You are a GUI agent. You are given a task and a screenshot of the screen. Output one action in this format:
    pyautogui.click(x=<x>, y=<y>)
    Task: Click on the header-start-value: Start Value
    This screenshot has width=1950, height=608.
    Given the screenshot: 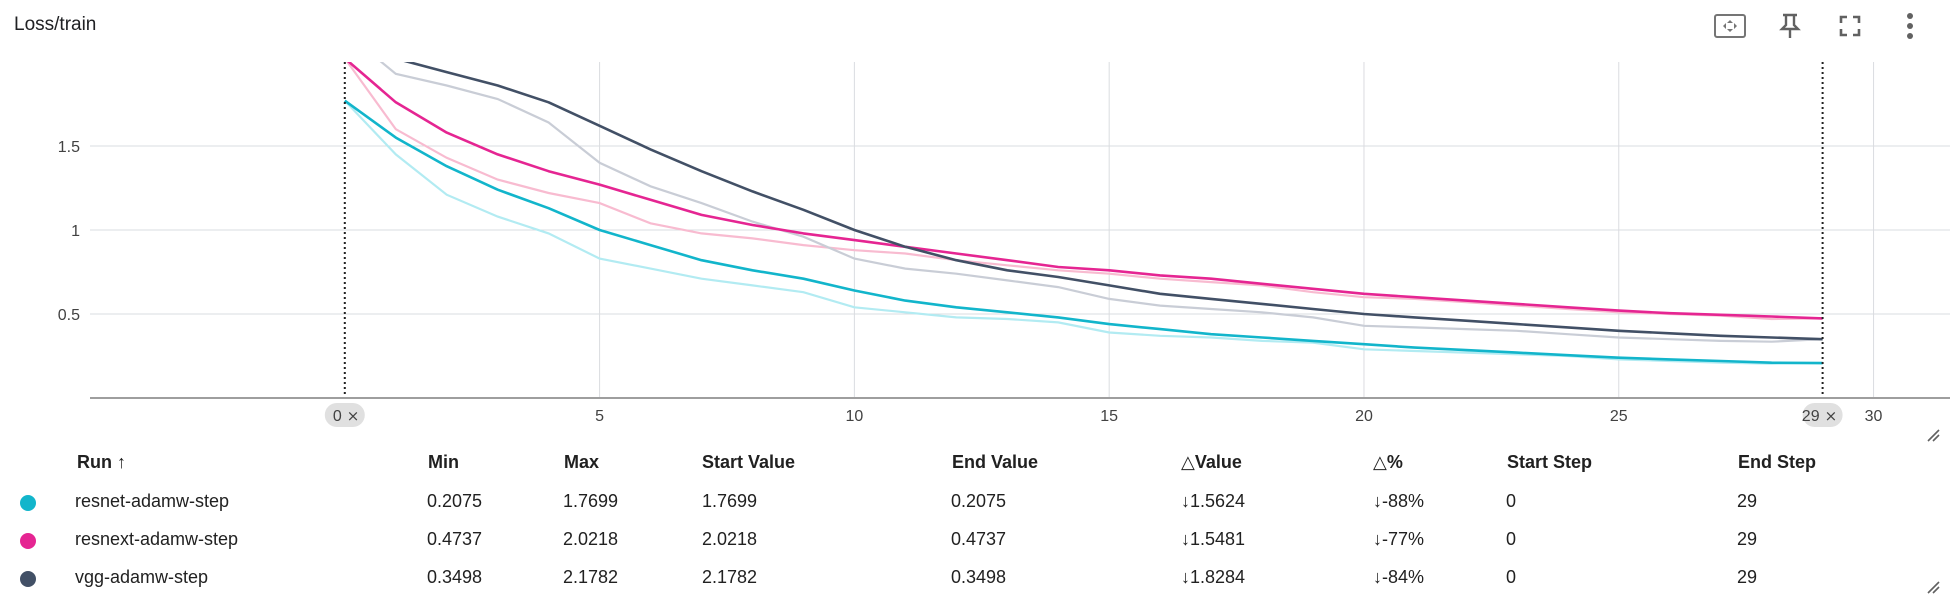 What is the action you would take?
    pyautogui.click(x=749, y=462)
    